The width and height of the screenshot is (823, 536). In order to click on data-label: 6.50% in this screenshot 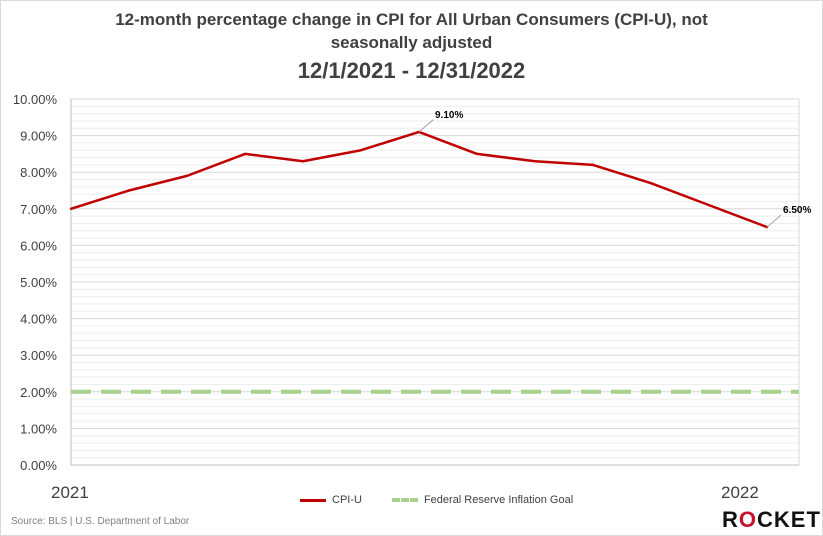, I will do `click(797, 210)`.